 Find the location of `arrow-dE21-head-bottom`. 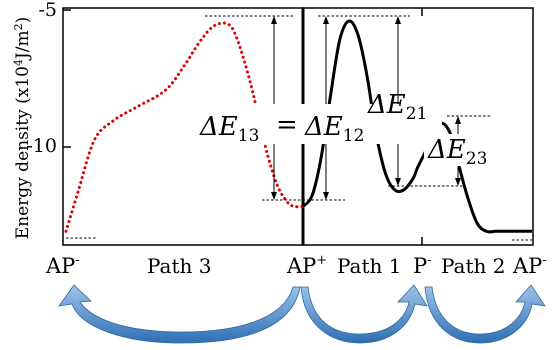

arrow-dE21-head-bottom is located at coordinates (398, 182).